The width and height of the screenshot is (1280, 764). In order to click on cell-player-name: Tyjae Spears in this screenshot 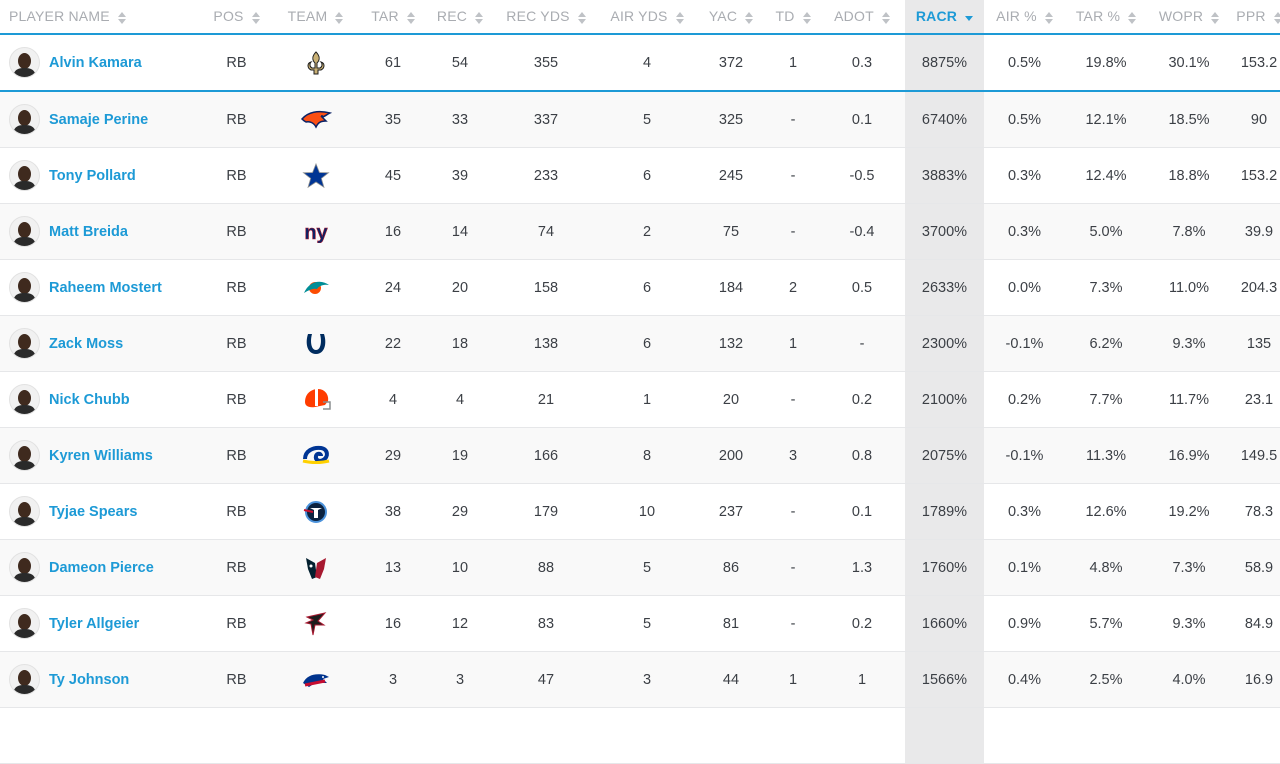, I will do `click(100, 511)`.